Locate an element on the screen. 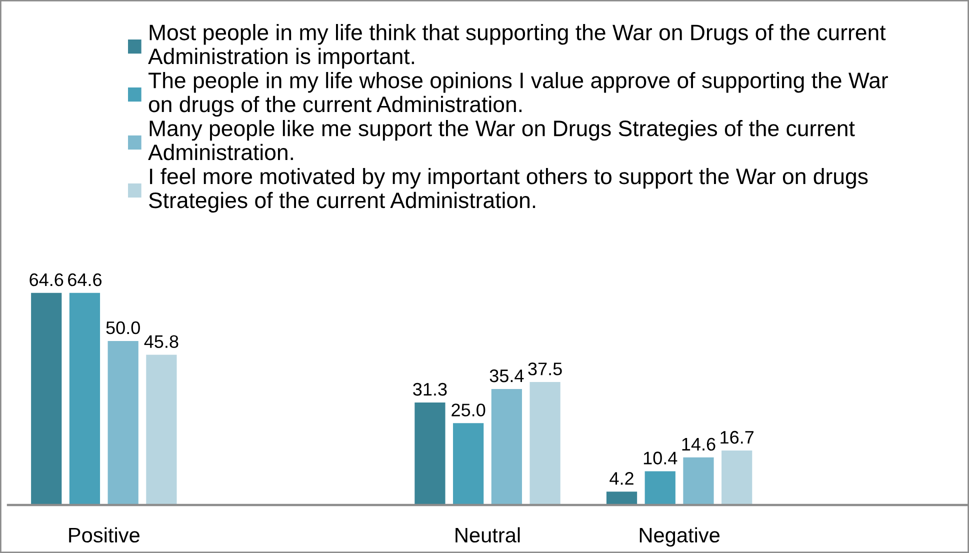  legend-label: Most people in my life think that supporting the War on Drugs of the current Administration is important. is located at coordinates (517, 46).